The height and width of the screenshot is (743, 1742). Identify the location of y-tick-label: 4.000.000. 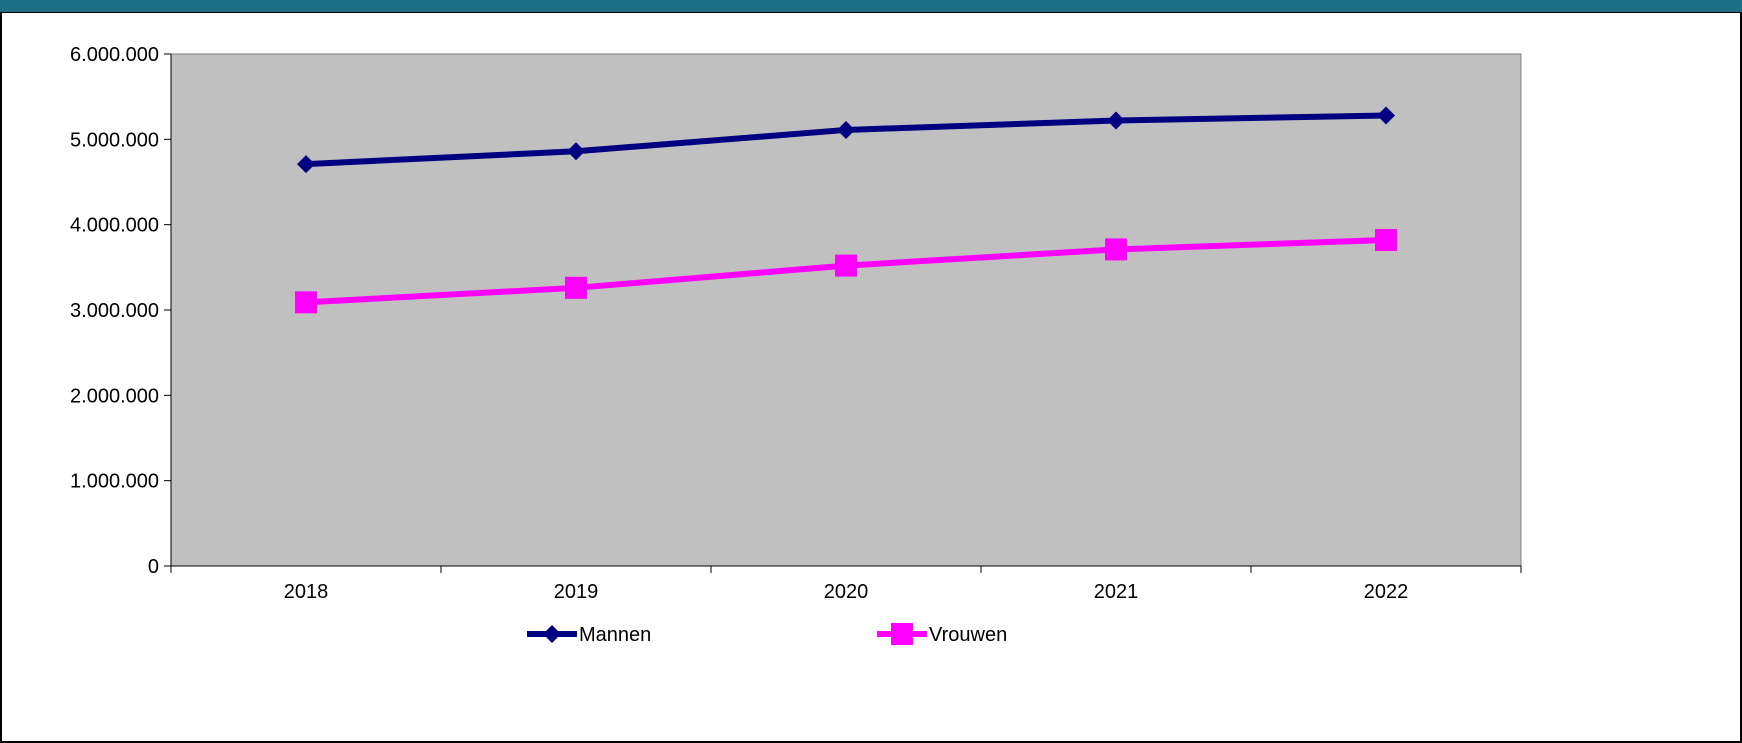
(114, 226).